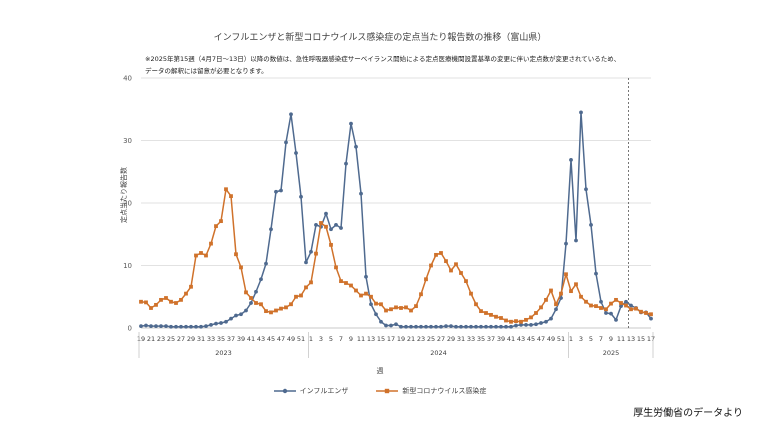 This screenshot has height=427, width=760. What do you see at coordinates (380, 371) in the screenshot?
I see `x-axis-label: 週` at bounding box center [380, 371].